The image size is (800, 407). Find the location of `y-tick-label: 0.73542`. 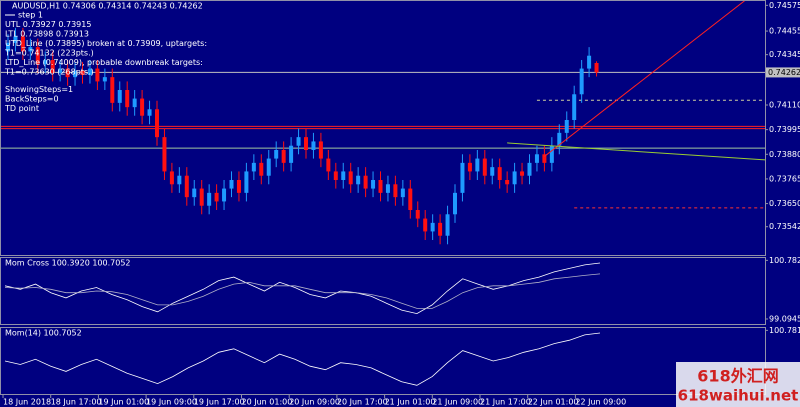

y-tick-label: 0.73542 is located at coordinates (784, 226).